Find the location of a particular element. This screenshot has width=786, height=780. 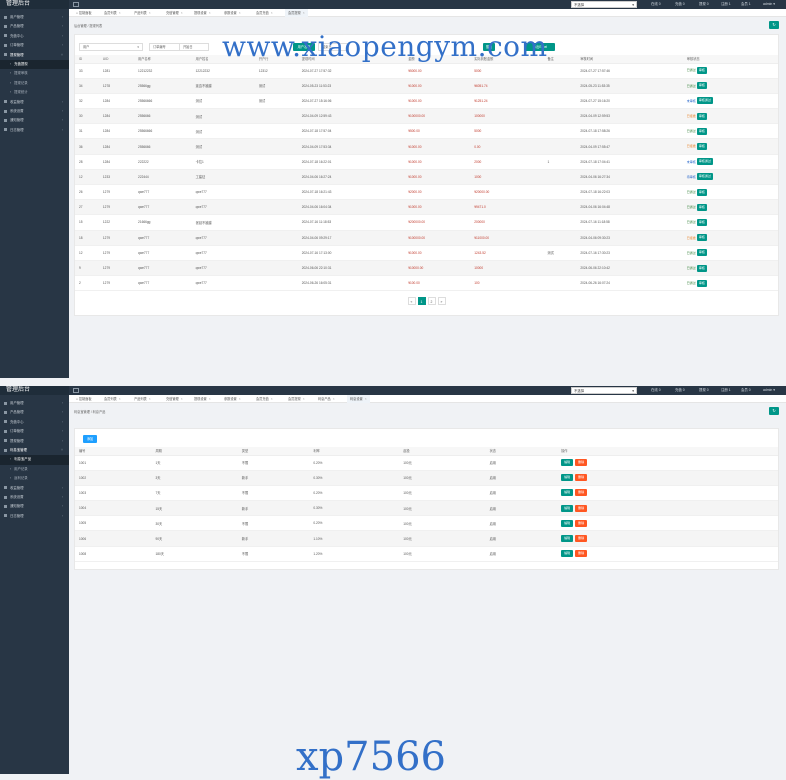

topbar-members: 会员 1 is located at coordinates (746, 4).